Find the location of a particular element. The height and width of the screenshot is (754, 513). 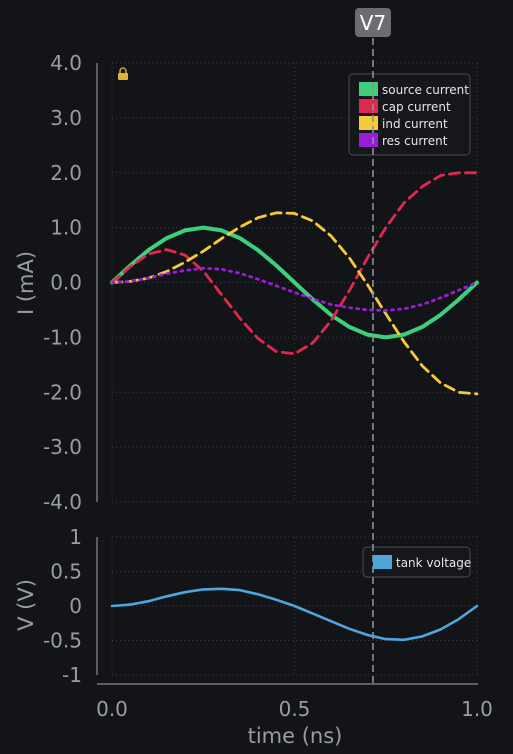

legend-label-ind-current: ind current is located at coordinates (415, 124).